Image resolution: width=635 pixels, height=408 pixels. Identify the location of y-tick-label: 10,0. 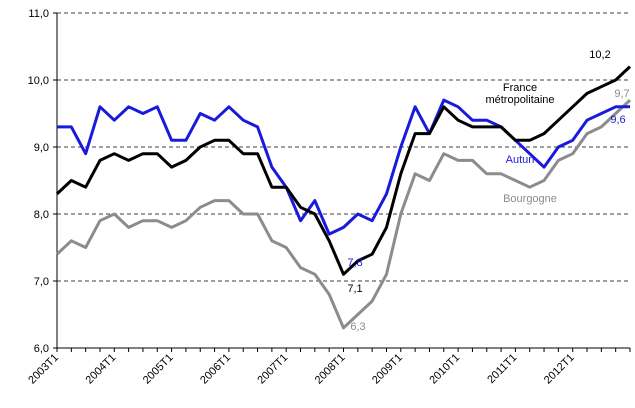
(38, 81).